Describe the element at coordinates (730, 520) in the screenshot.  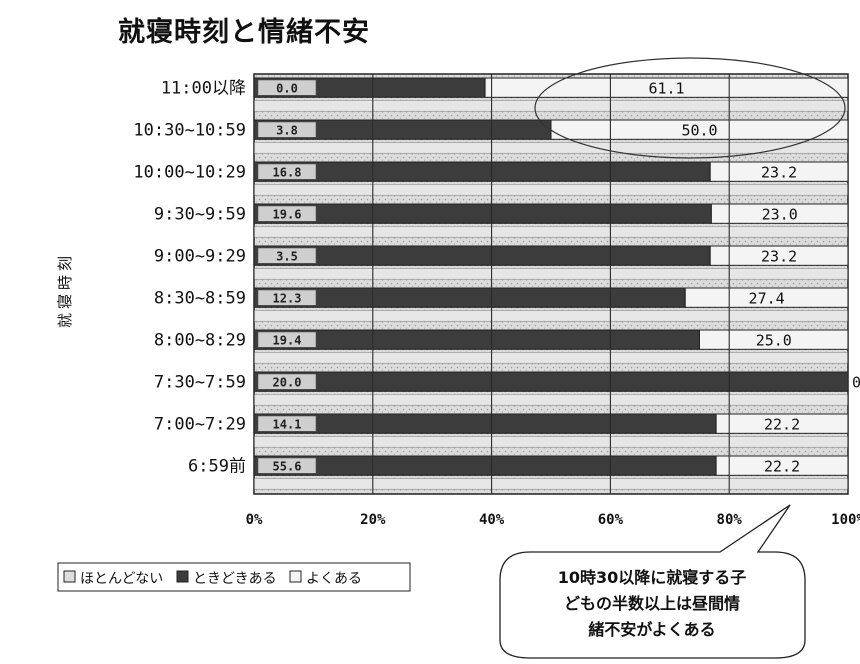
I see `x-tick-label: 80%` at that location.